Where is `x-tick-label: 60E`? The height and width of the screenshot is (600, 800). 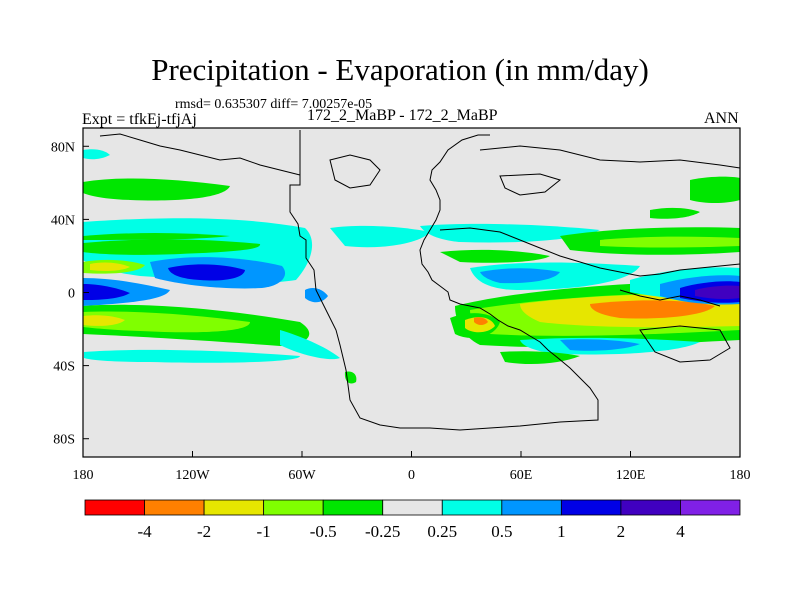
x-tick-label: 60E is located at coordinates (521, 475).